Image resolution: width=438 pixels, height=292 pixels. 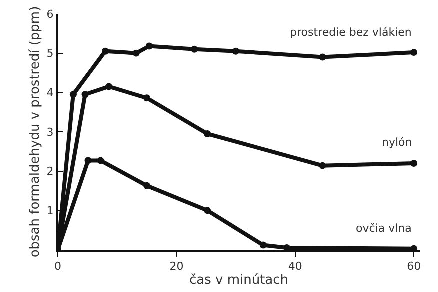 I want to click on x-tick-label: 40, so click(x=295, y=267).